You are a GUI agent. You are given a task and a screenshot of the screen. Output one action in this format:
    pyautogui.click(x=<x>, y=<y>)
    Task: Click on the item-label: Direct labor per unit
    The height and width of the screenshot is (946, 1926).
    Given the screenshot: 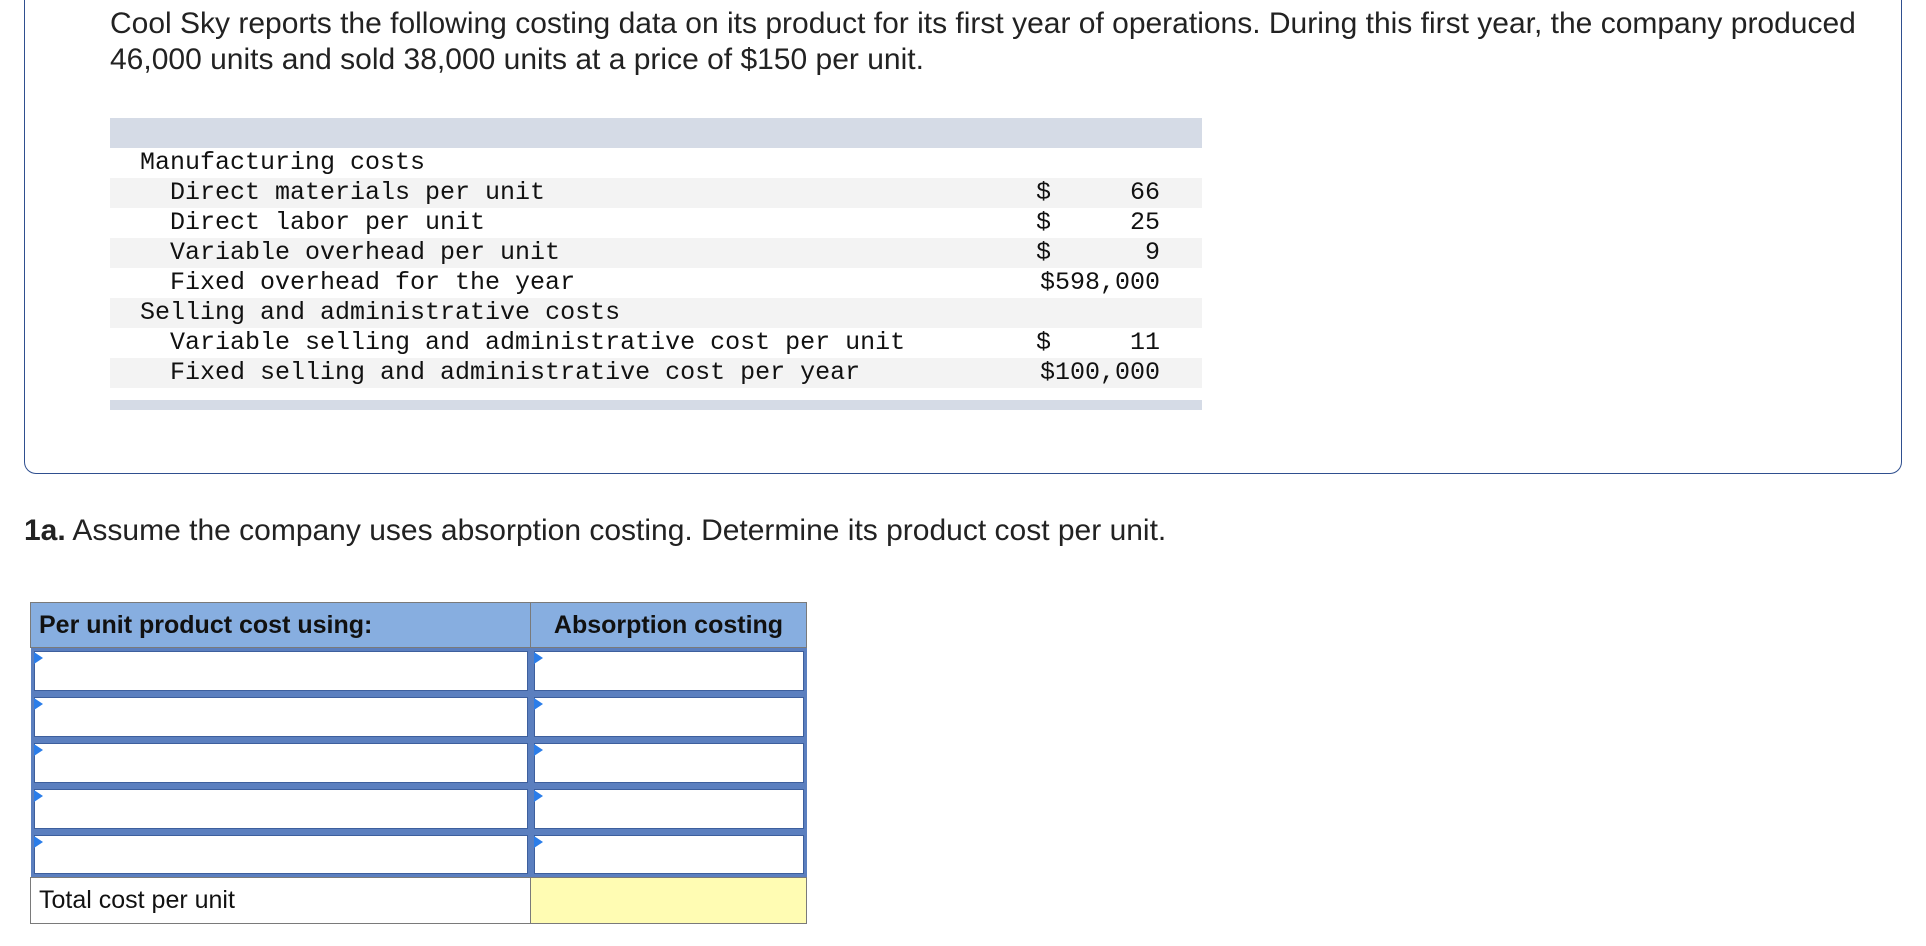 What is the action you would take?
    pyautogui.click(x=328, y=222)
    